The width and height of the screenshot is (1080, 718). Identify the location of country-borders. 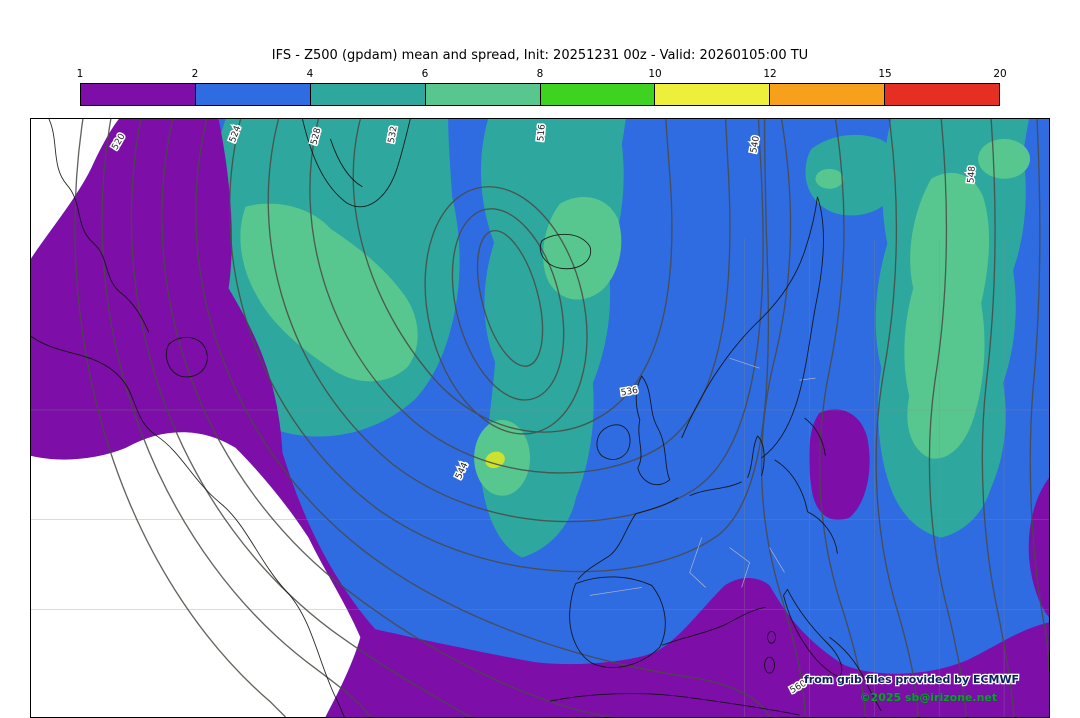
(702, 476).